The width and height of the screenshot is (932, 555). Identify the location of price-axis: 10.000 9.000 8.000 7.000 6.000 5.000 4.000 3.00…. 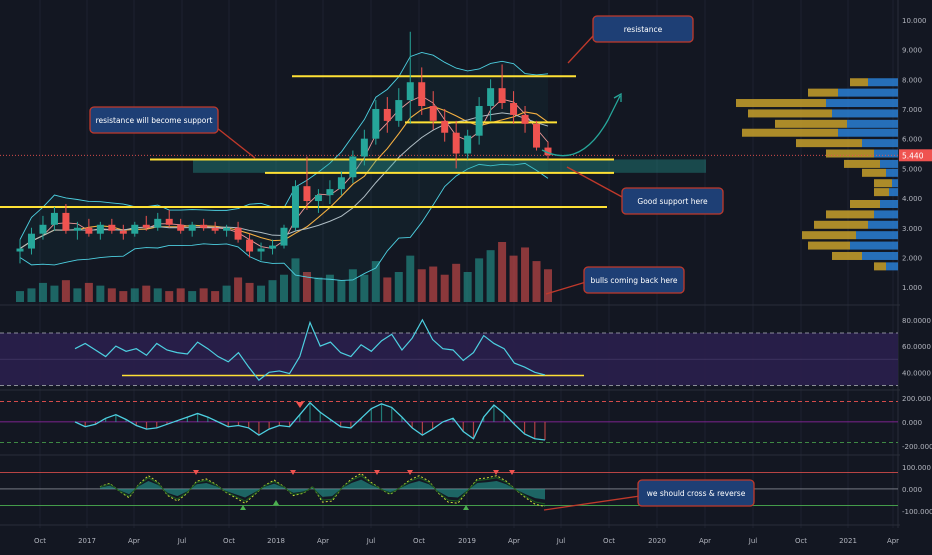
(915, 154).